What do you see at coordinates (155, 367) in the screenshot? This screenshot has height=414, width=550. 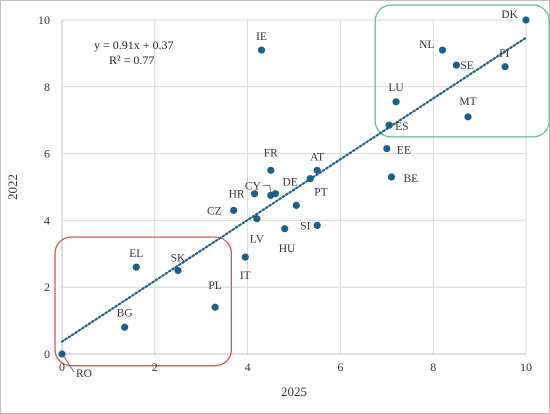 I see `x-tick-label: 2` at bounding box center [155, 367].